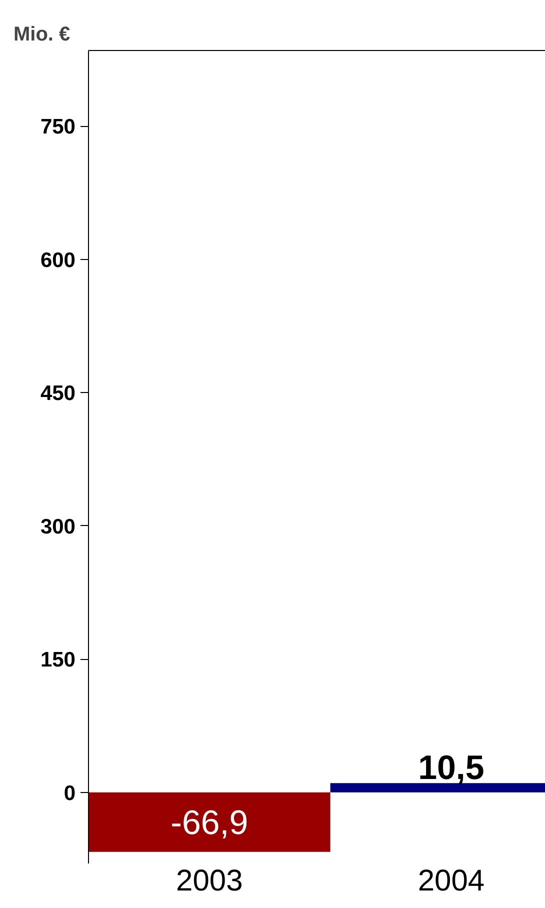 The image size is (545, 908). What do you see at coordinates (209, 881) in the screenshot?
I see `x-tick-label: 2003` at bounding box center [209, 881].